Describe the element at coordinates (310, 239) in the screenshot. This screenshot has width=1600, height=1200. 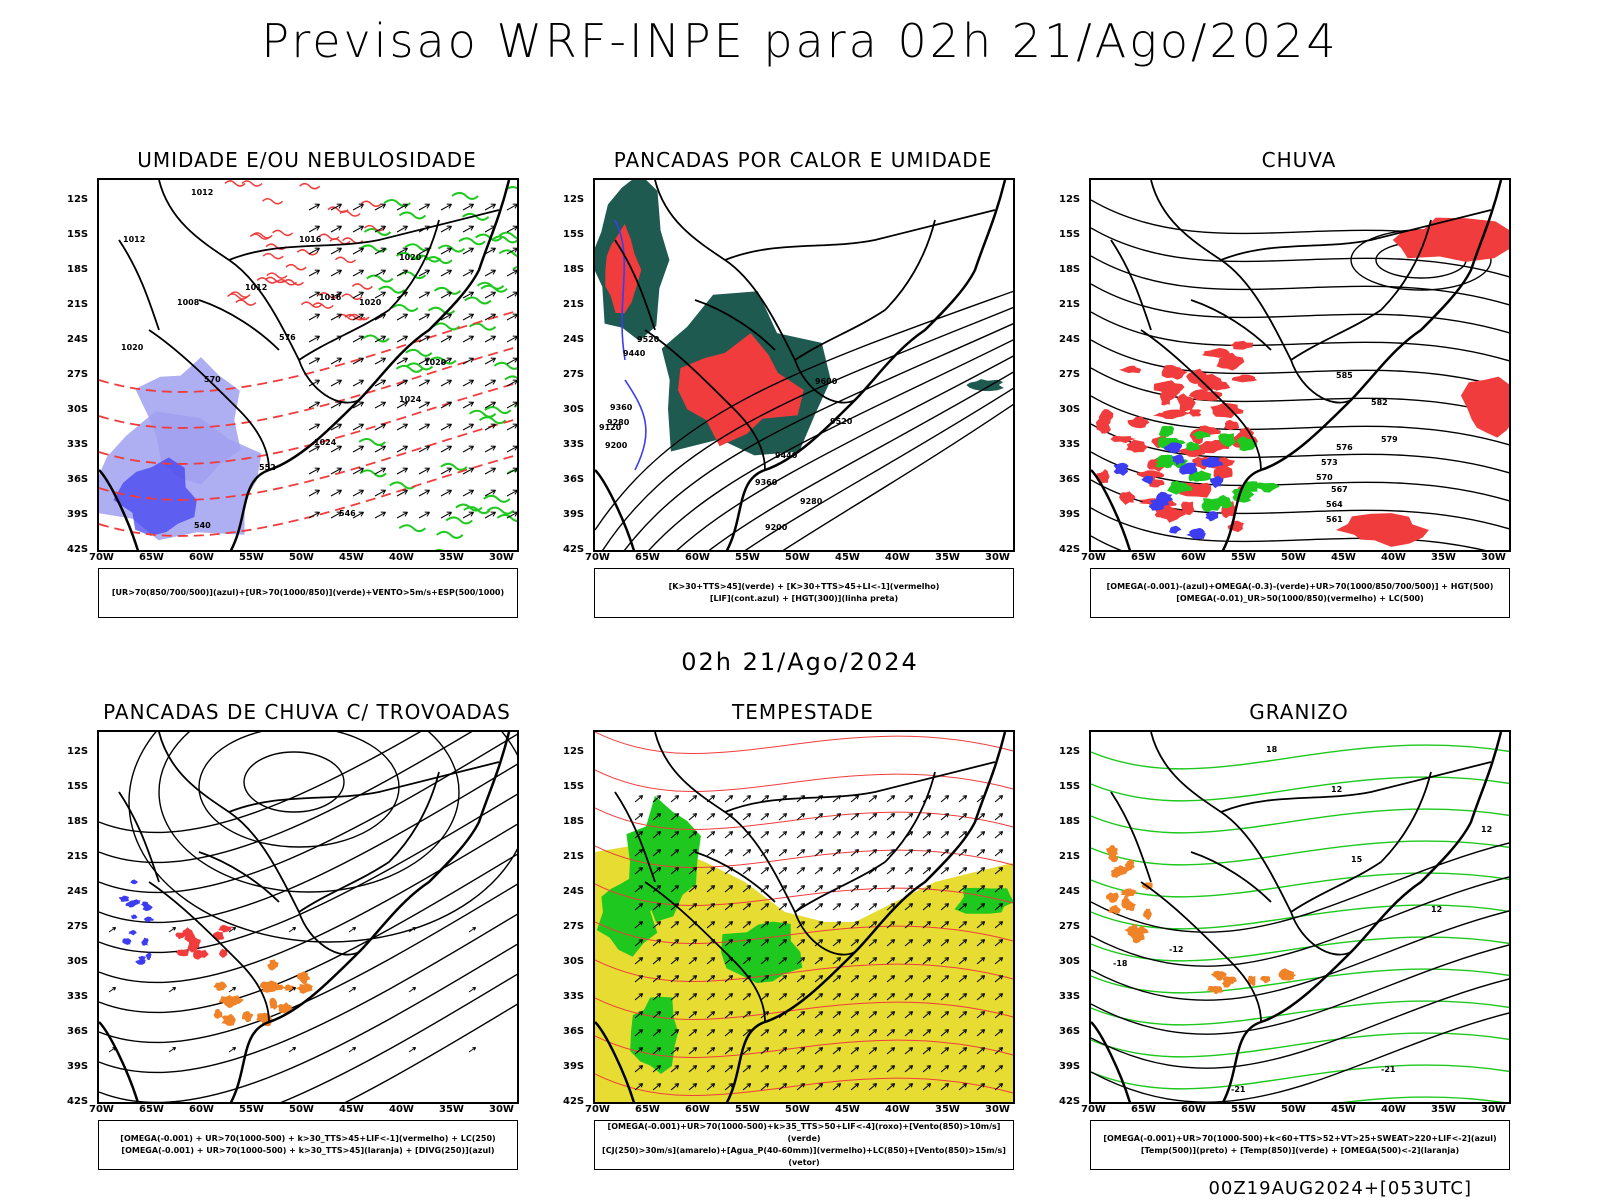
I see `contour-label: 1016` at that location.